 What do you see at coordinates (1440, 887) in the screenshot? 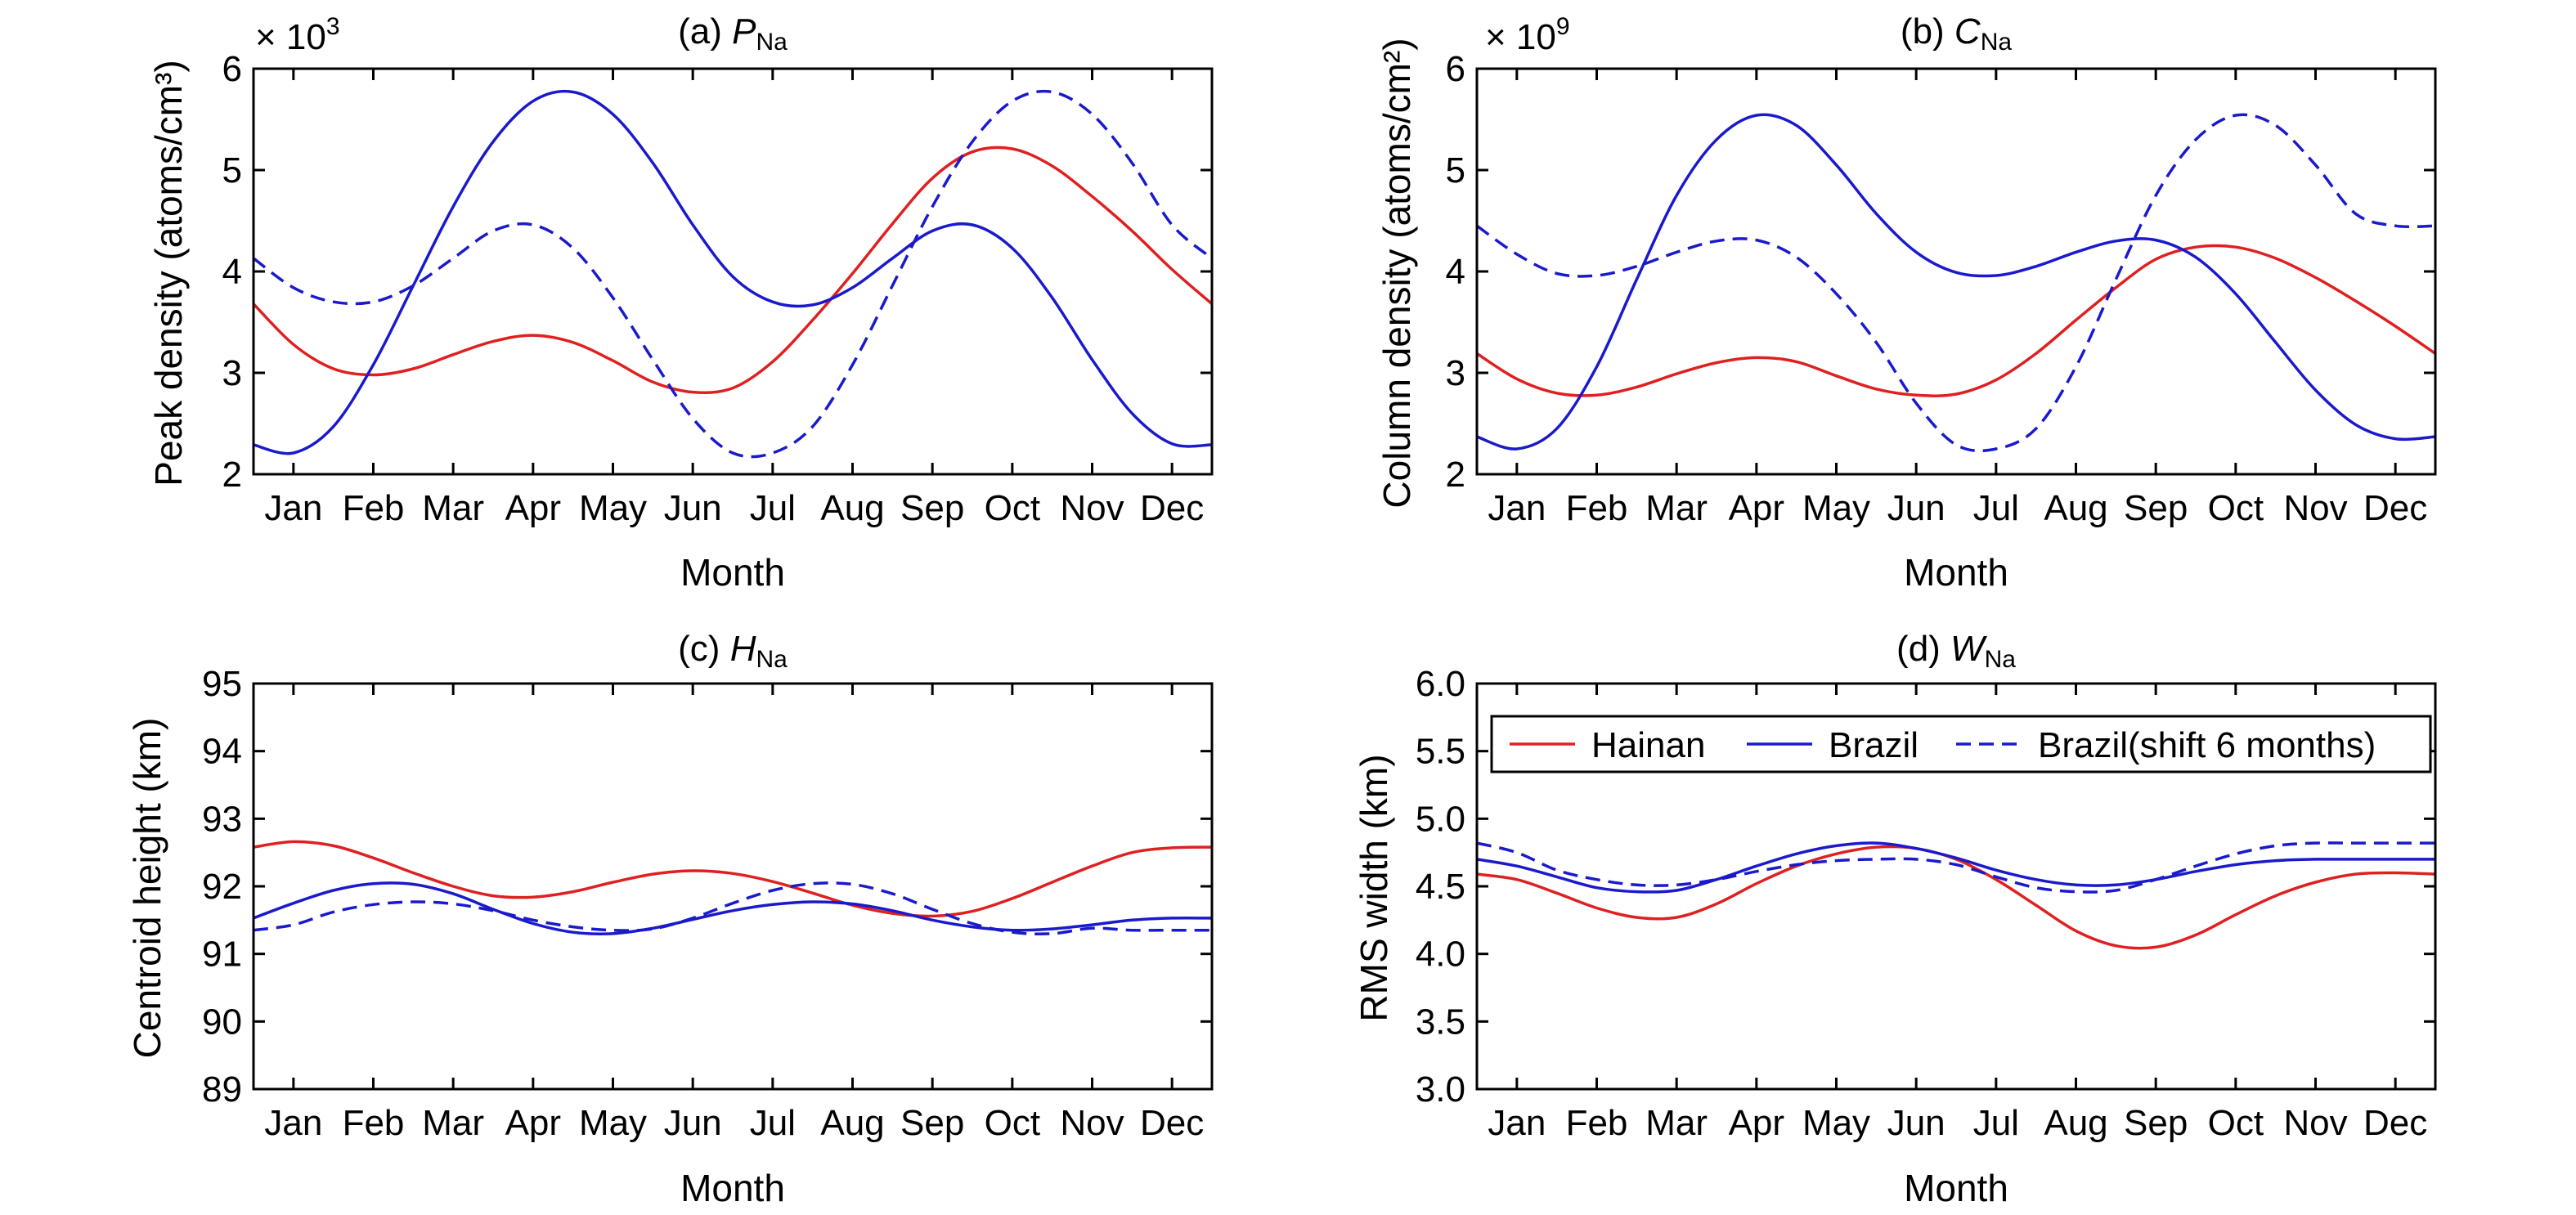
I see `y-tick-label: 4.5` at bounding box center [1440, 887].